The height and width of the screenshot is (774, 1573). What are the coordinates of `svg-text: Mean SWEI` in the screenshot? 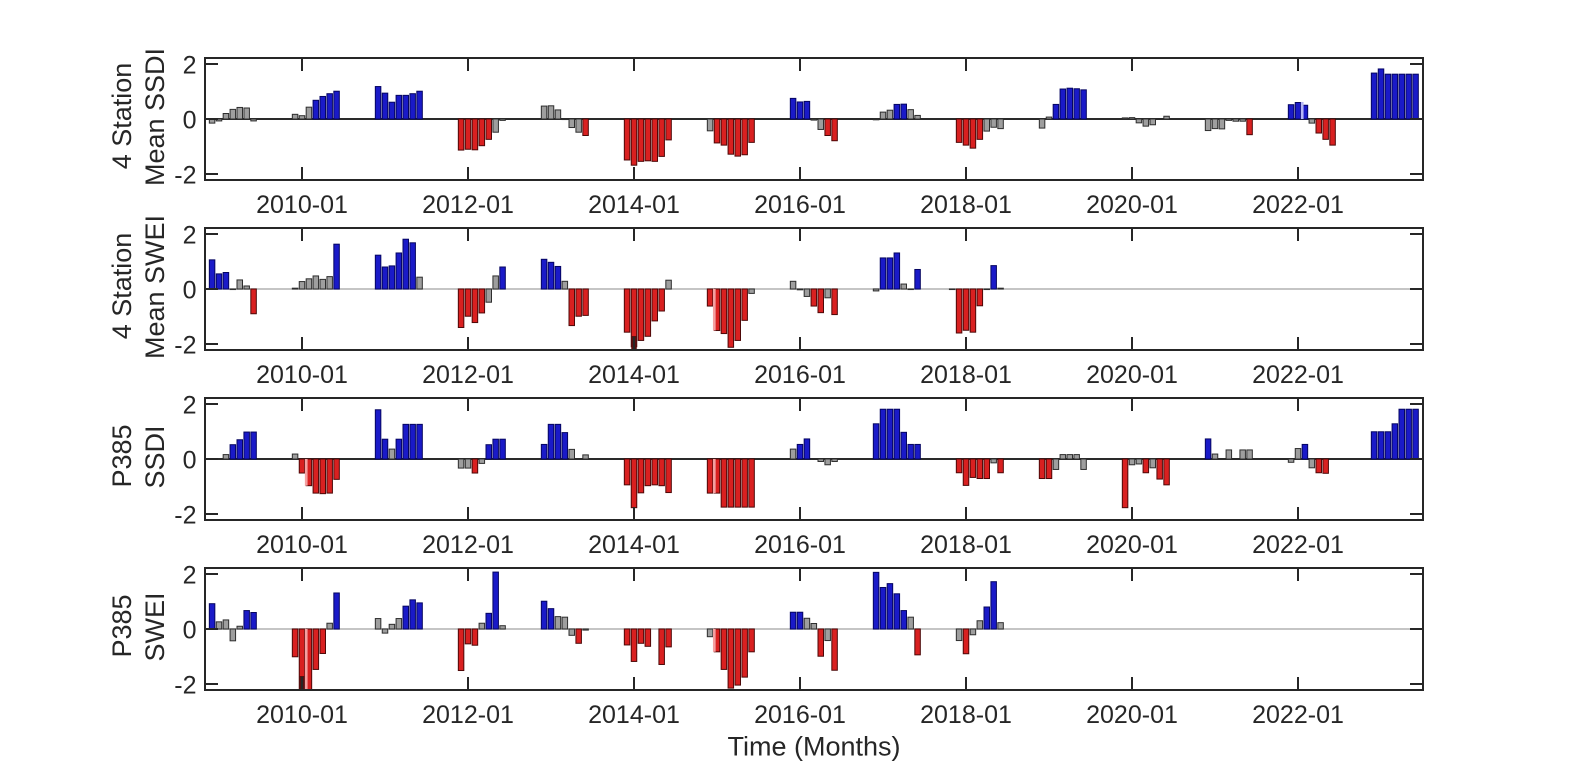 It's located at (155, 287).